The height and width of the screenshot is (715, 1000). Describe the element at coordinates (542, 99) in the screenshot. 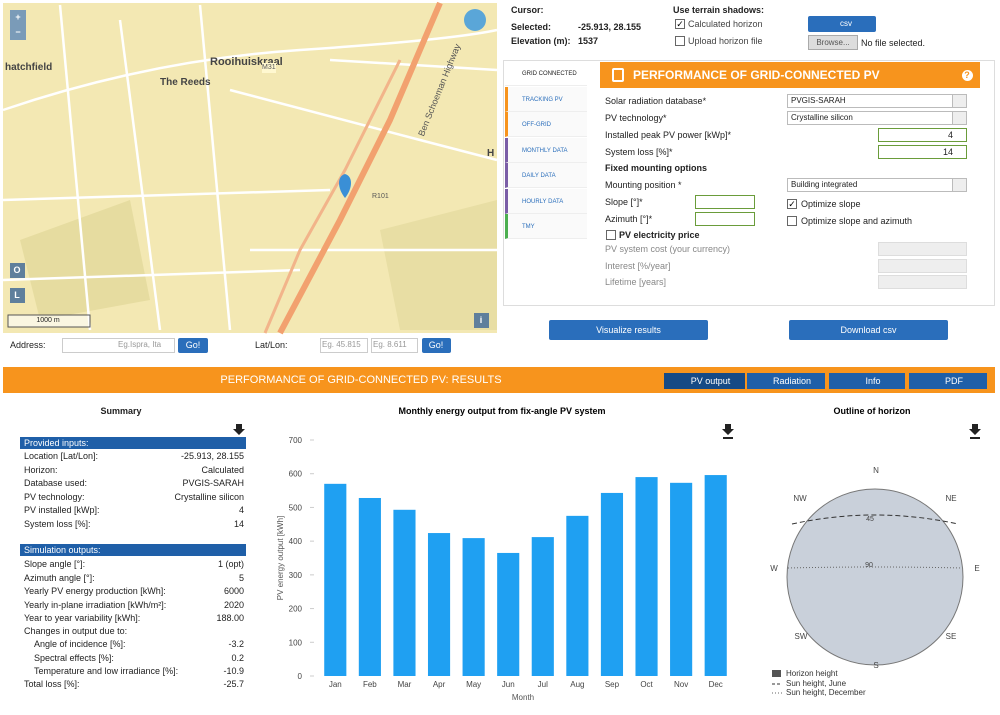

I see `tab-label: TRACKING PV` at that location.